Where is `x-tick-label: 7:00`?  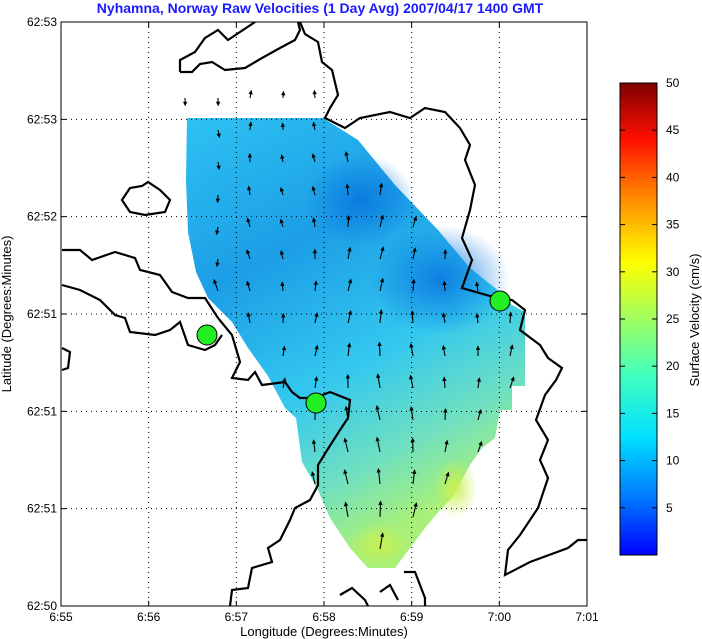 x-tick-label: 7:00 is located at coordinates (500, 617).